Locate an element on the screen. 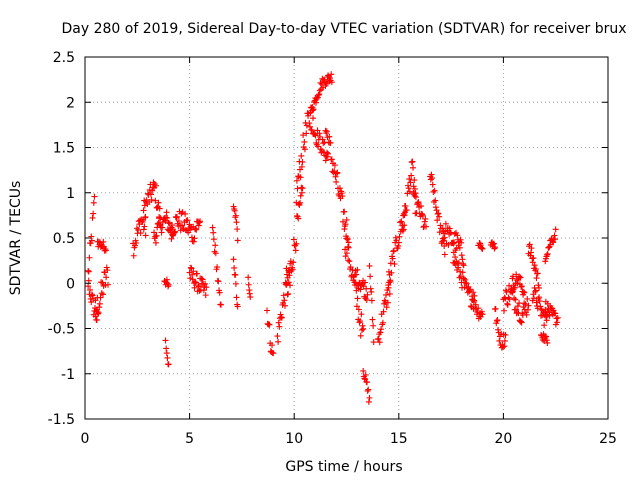  y-tick-label: -0.5 is located at coordinates (61, 330).